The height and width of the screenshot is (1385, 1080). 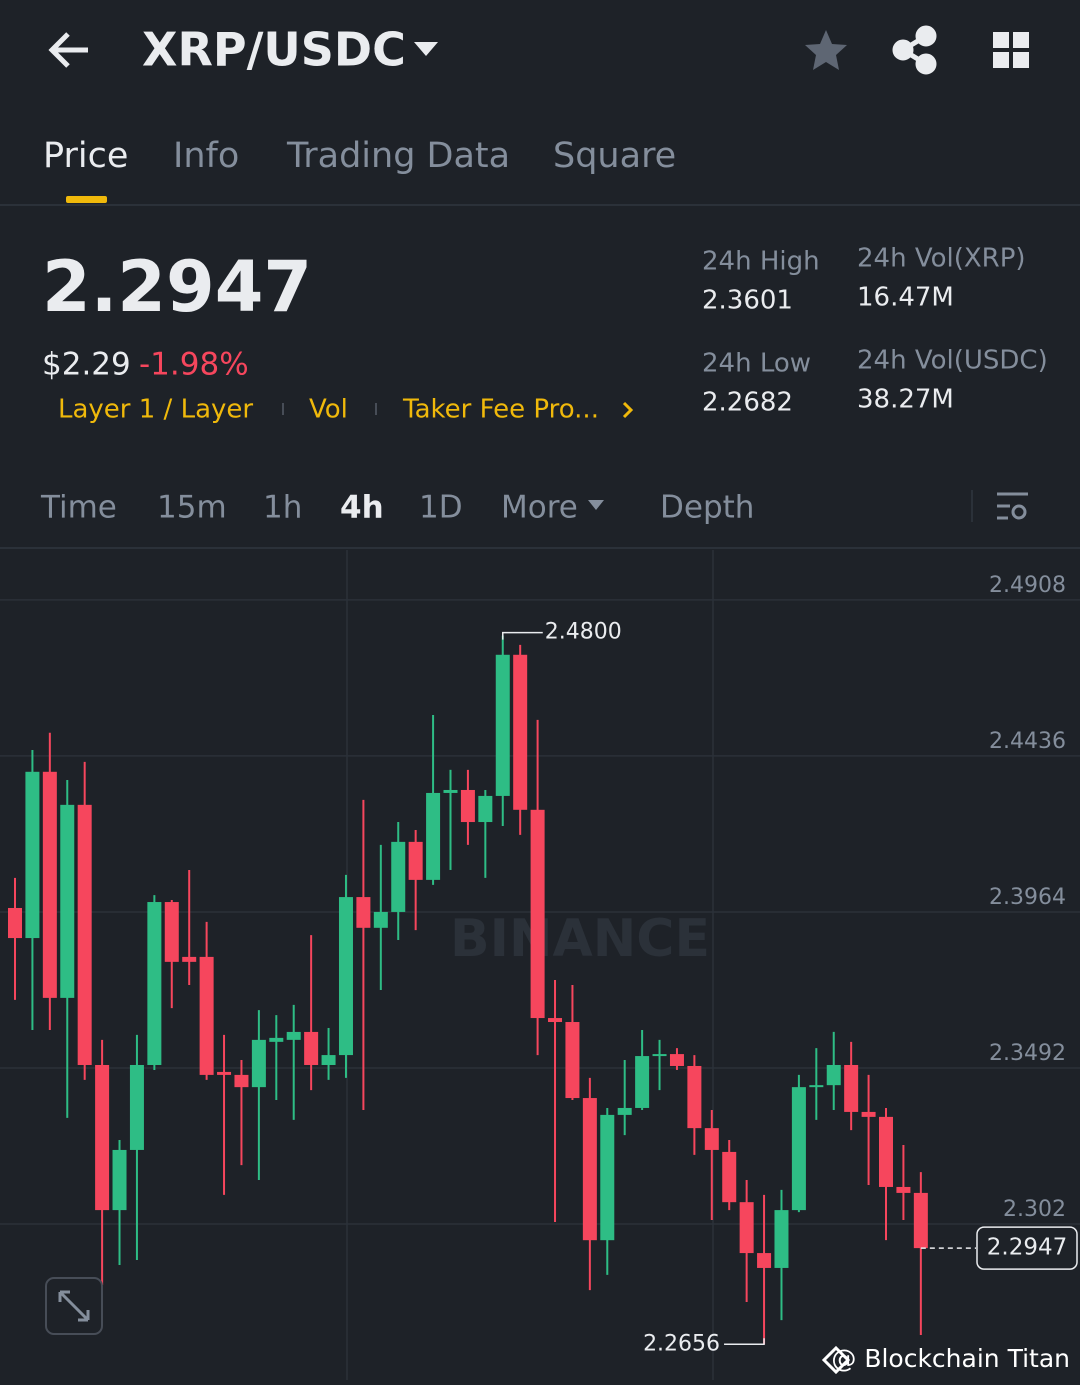 I want to click on chart-settings, so click(x=1012, y=506).